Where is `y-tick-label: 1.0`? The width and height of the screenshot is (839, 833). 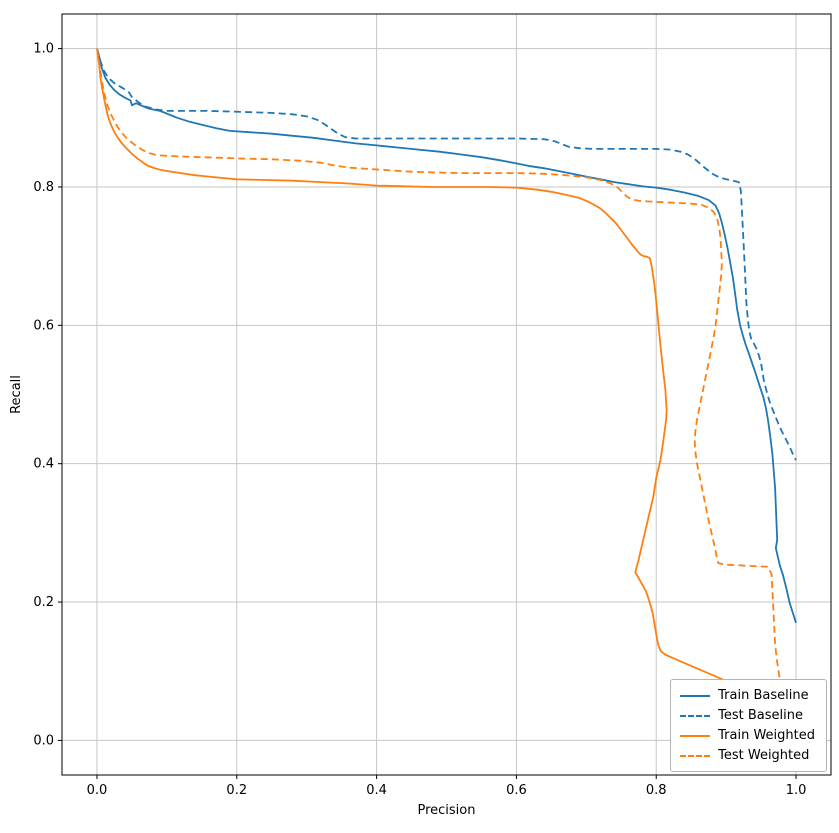
y-tick-label: 1.0 is located at coordinates (43, 49).